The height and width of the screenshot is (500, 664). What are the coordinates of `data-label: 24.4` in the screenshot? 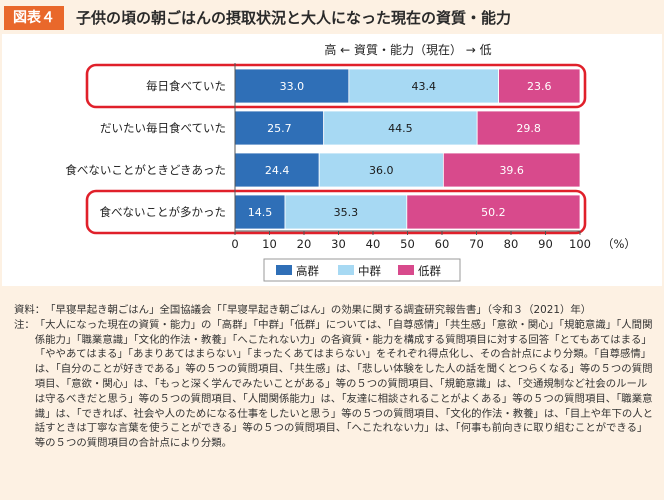 It's located at (277, 170).